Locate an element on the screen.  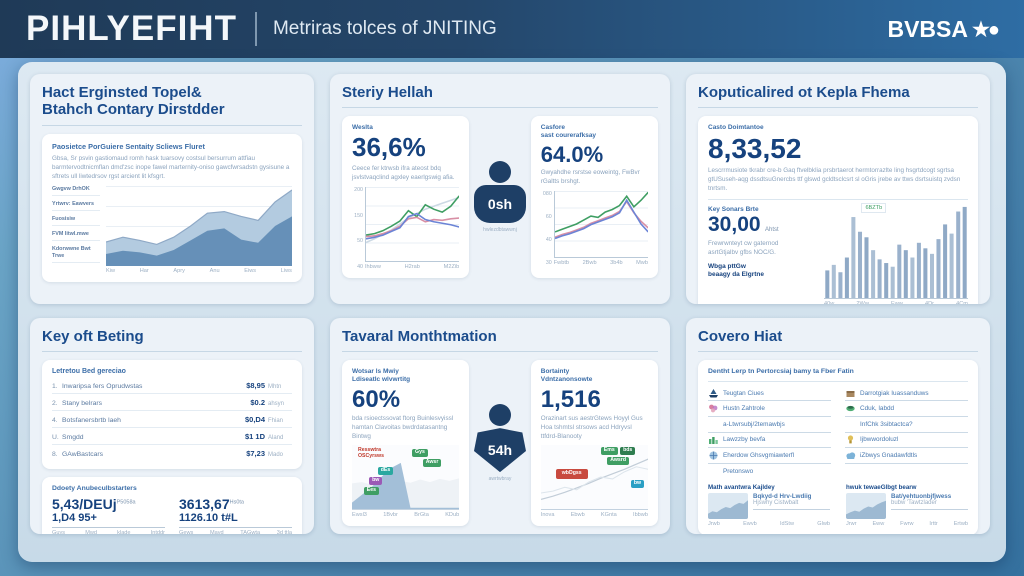
list-item: Eherdow Ghsvgmiawterfl is located at coordinates (769, 456).